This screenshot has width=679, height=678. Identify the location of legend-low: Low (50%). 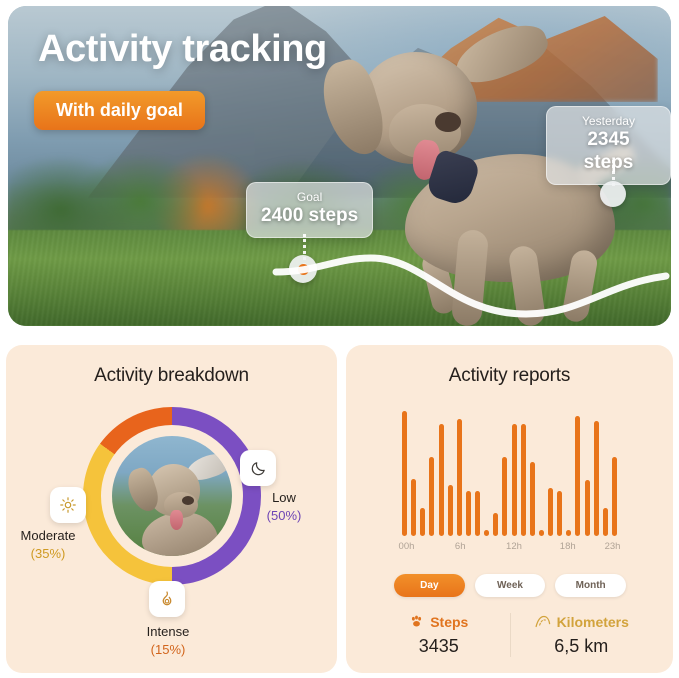
(284, 506).